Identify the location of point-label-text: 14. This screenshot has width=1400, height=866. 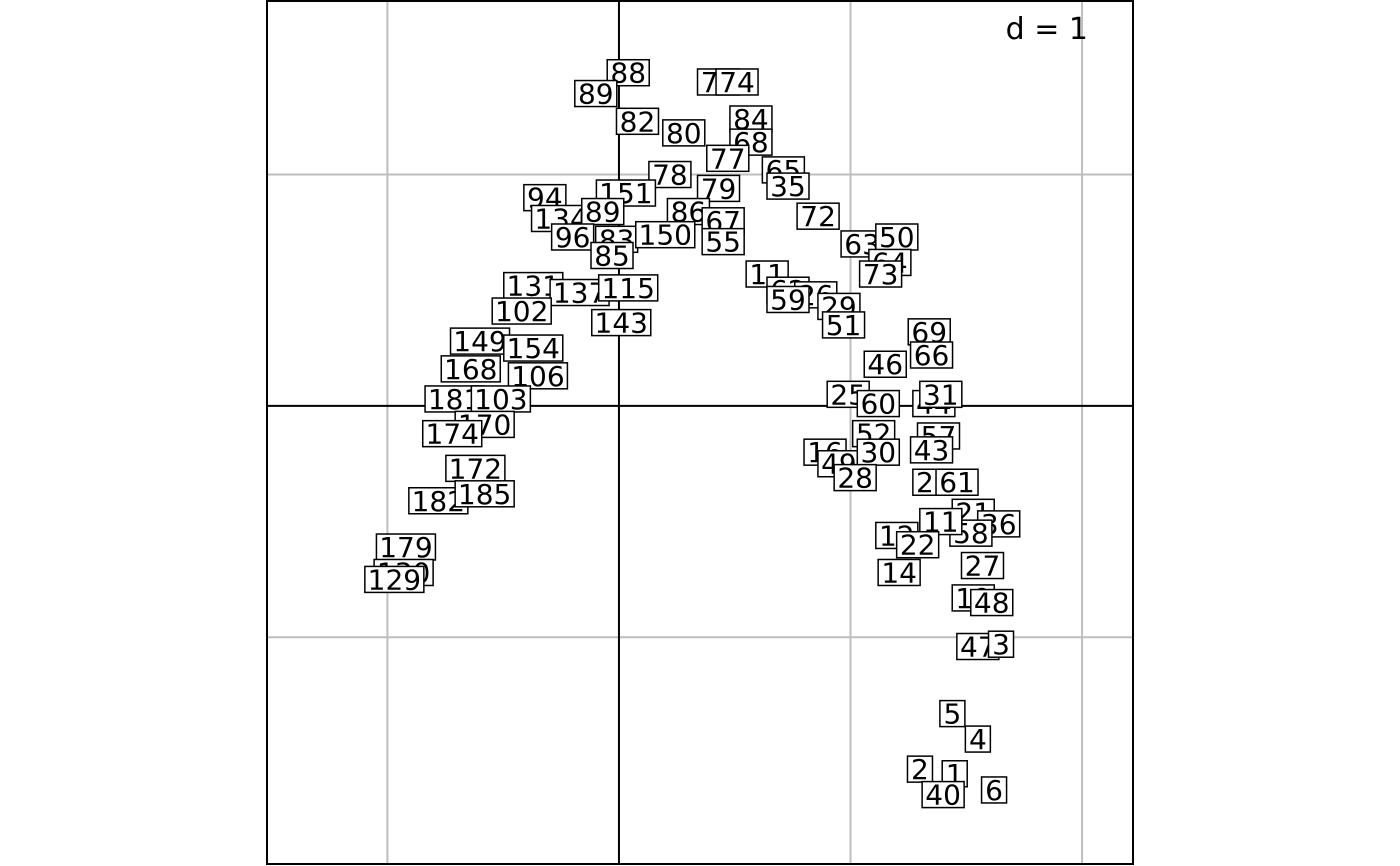
(899, 572).